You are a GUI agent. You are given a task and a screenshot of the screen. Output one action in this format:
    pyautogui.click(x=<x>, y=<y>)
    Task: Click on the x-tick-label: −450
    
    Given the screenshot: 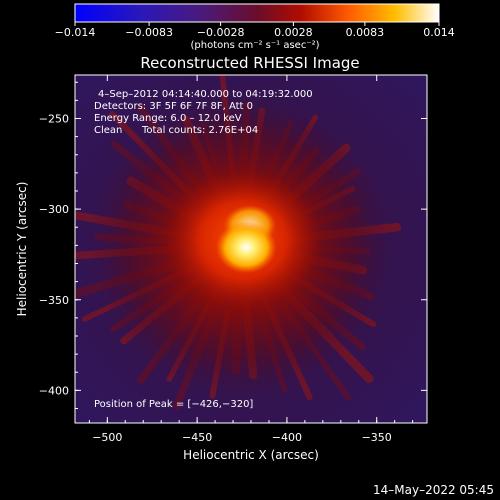 What is the action you would take?
    pyautogui.click(x=197, y=437)
    